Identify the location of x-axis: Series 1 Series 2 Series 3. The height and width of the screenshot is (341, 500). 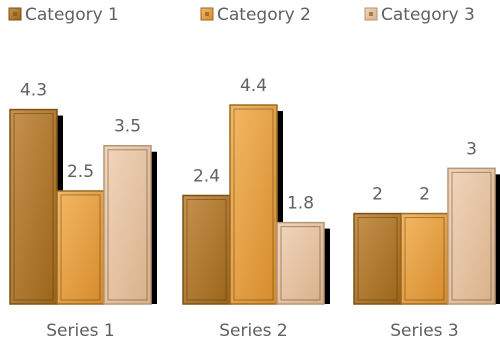
(252, 331).